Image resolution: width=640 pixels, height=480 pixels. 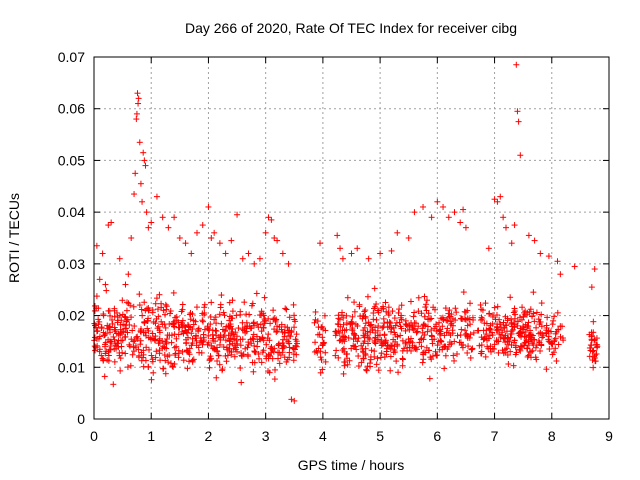 What do you see at coordinates (71, 316) in the screenshot?
I see `y-tick-label: 0.02` at bounding box center [71, 316].